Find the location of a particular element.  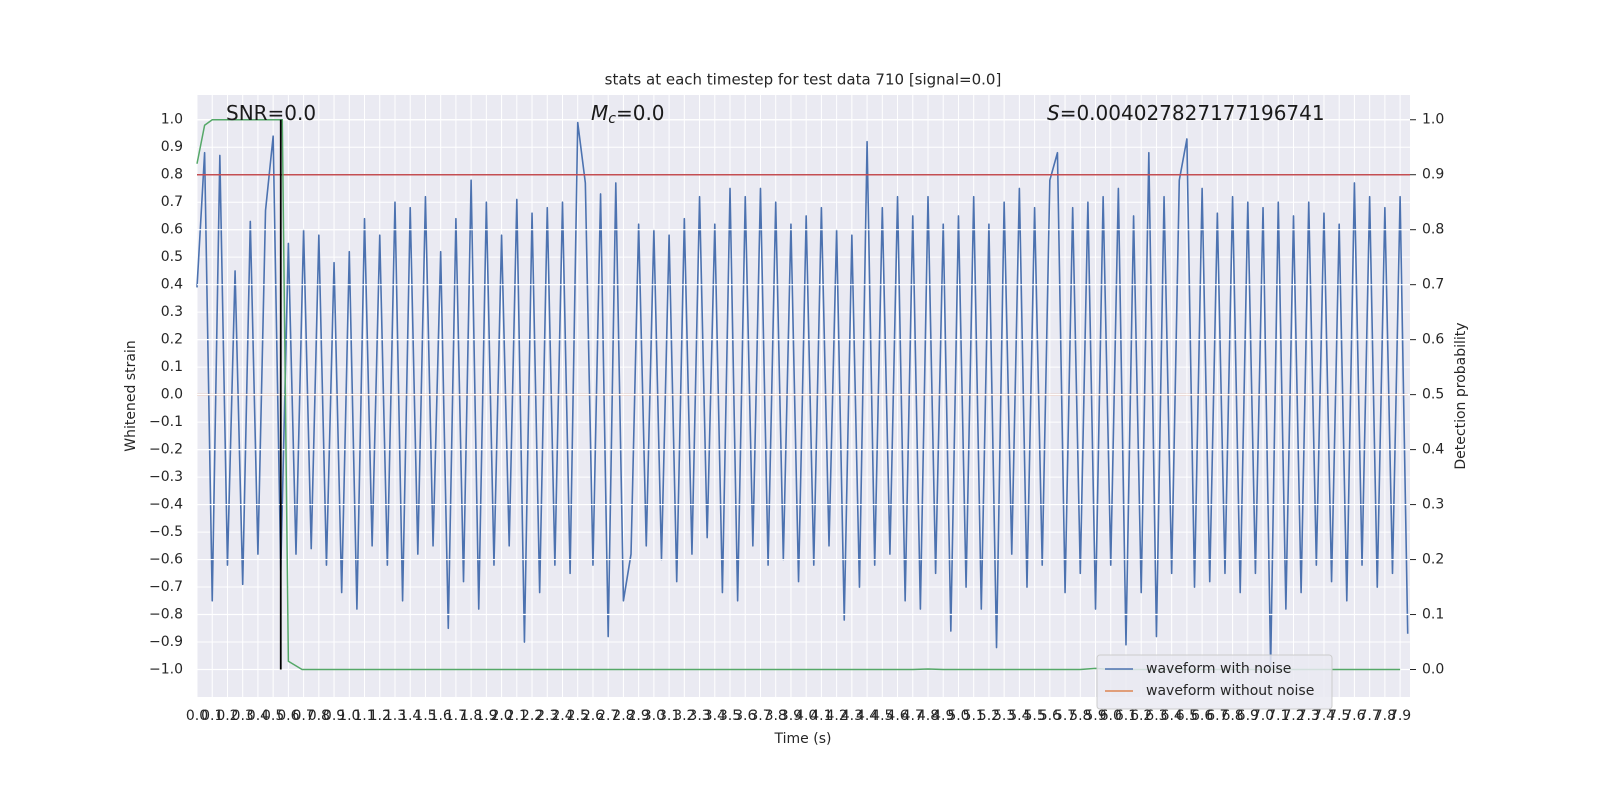

x-tick-label: 0.5 is located at coordinates (273, 716).